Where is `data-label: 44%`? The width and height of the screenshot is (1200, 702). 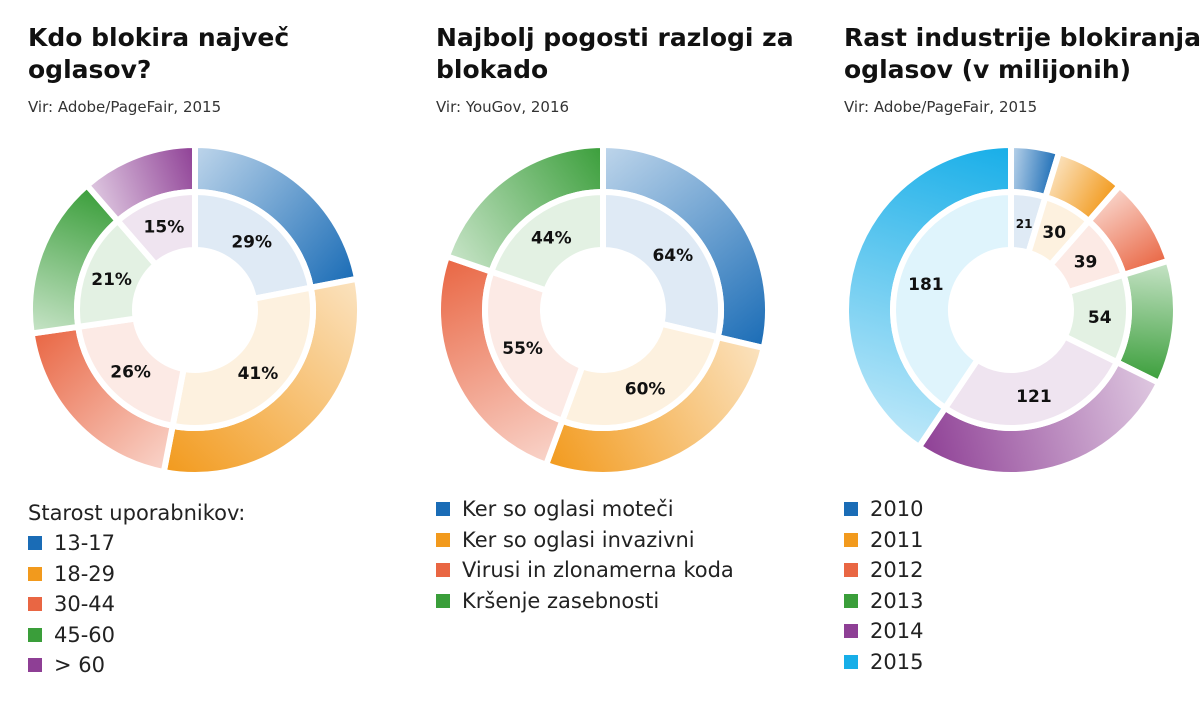
data-label: 44% is located at coordinates (551, 239).